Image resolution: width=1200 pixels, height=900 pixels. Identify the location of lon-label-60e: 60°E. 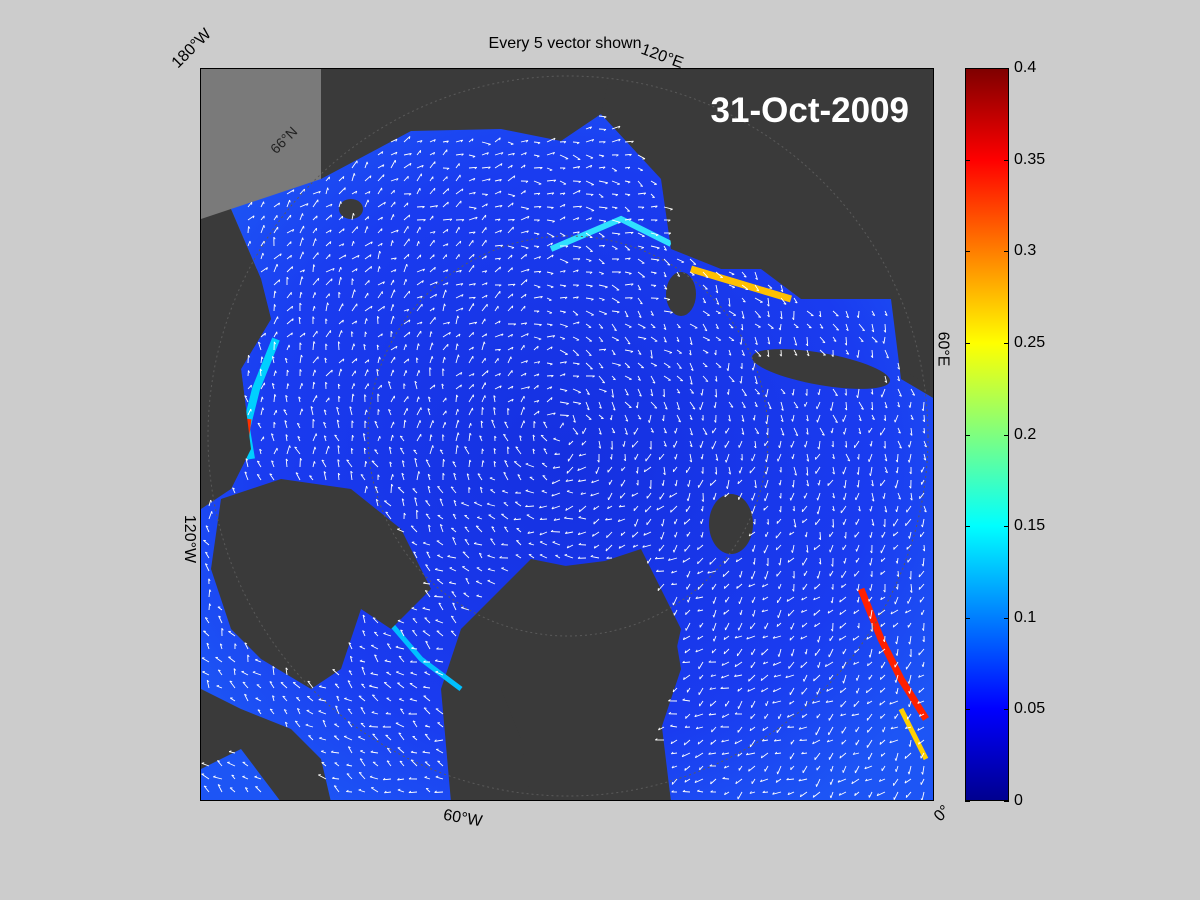
(943, 349).